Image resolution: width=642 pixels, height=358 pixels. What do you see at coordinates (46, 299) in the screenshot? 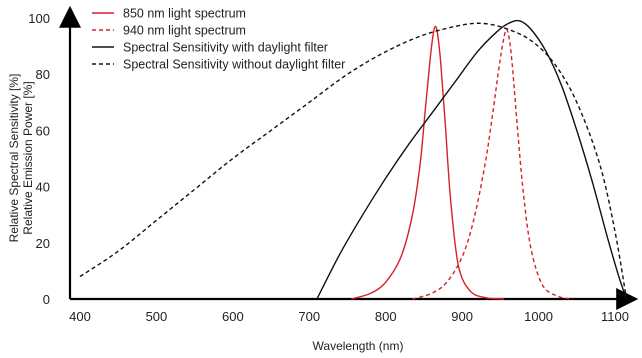
I see `y-tick-label: 0` at bounding box center [46, 299].